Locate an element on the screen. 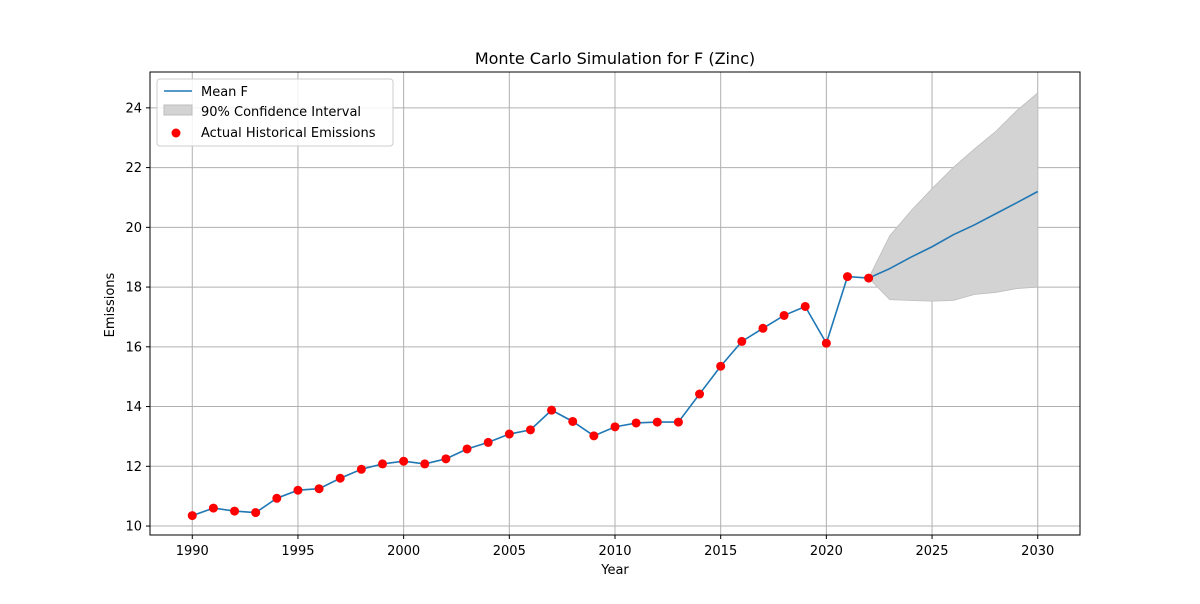 This screenshot has height=604, width=1200. legend-label-actual: Actual Historical Emissions is located at coordinates (288, 133).